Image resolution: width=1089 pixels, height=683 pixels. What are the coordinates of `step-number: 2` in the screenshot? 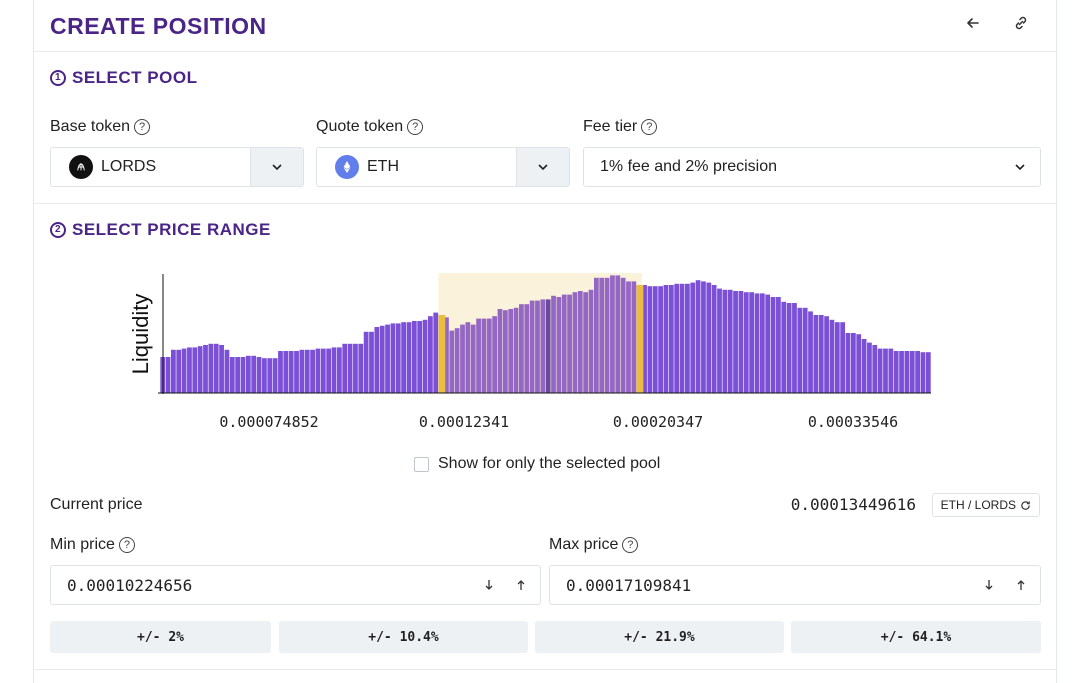 It's located at (58, 230).